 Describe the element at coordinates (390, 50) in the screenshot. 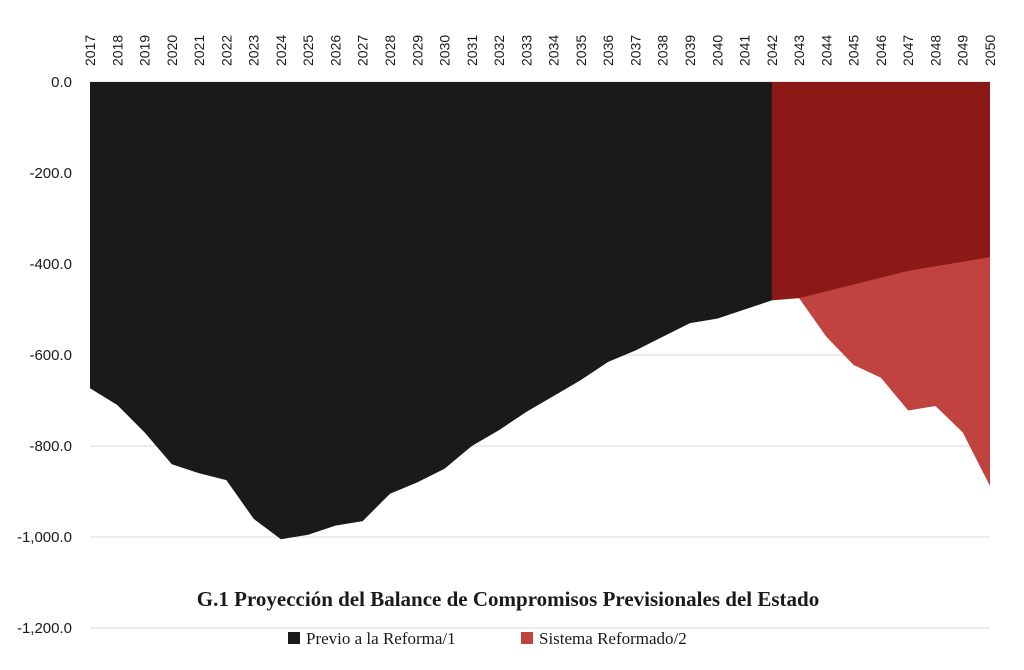

I see `x-tick-label: 2028` at that location.